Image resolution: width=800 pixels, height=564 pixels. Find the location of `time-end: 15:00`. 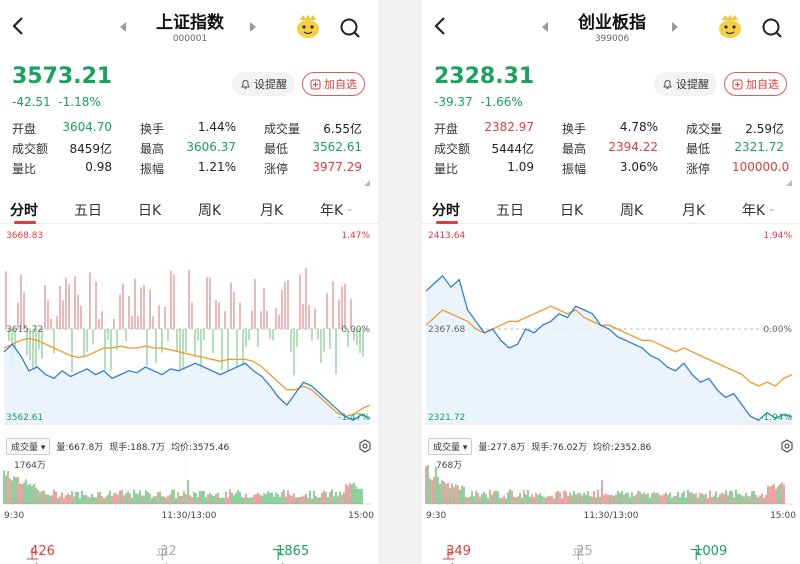

time-end: 15:00 is located at coordinates (783, 516).